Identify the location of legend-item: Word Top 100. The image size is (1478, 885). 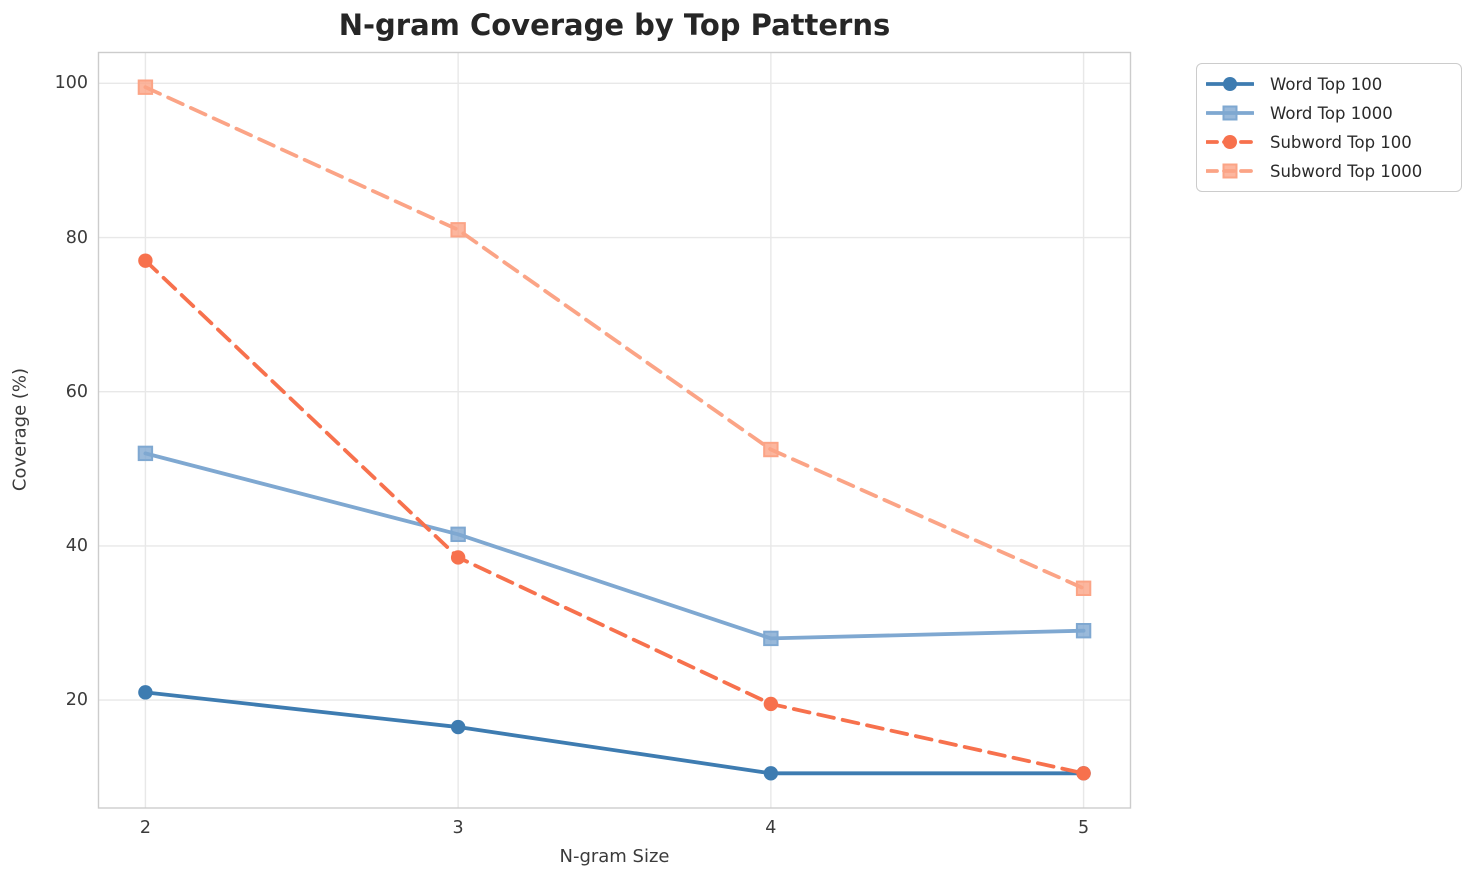
(1329, 84).